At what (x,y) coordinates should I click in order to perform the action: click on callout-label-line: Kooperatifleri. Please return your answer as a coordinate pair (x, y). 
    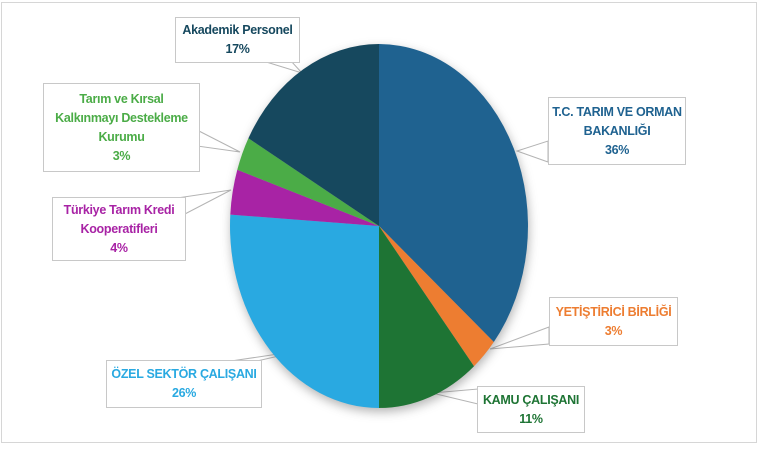
    Looking at the image, I should click on (119, 228).